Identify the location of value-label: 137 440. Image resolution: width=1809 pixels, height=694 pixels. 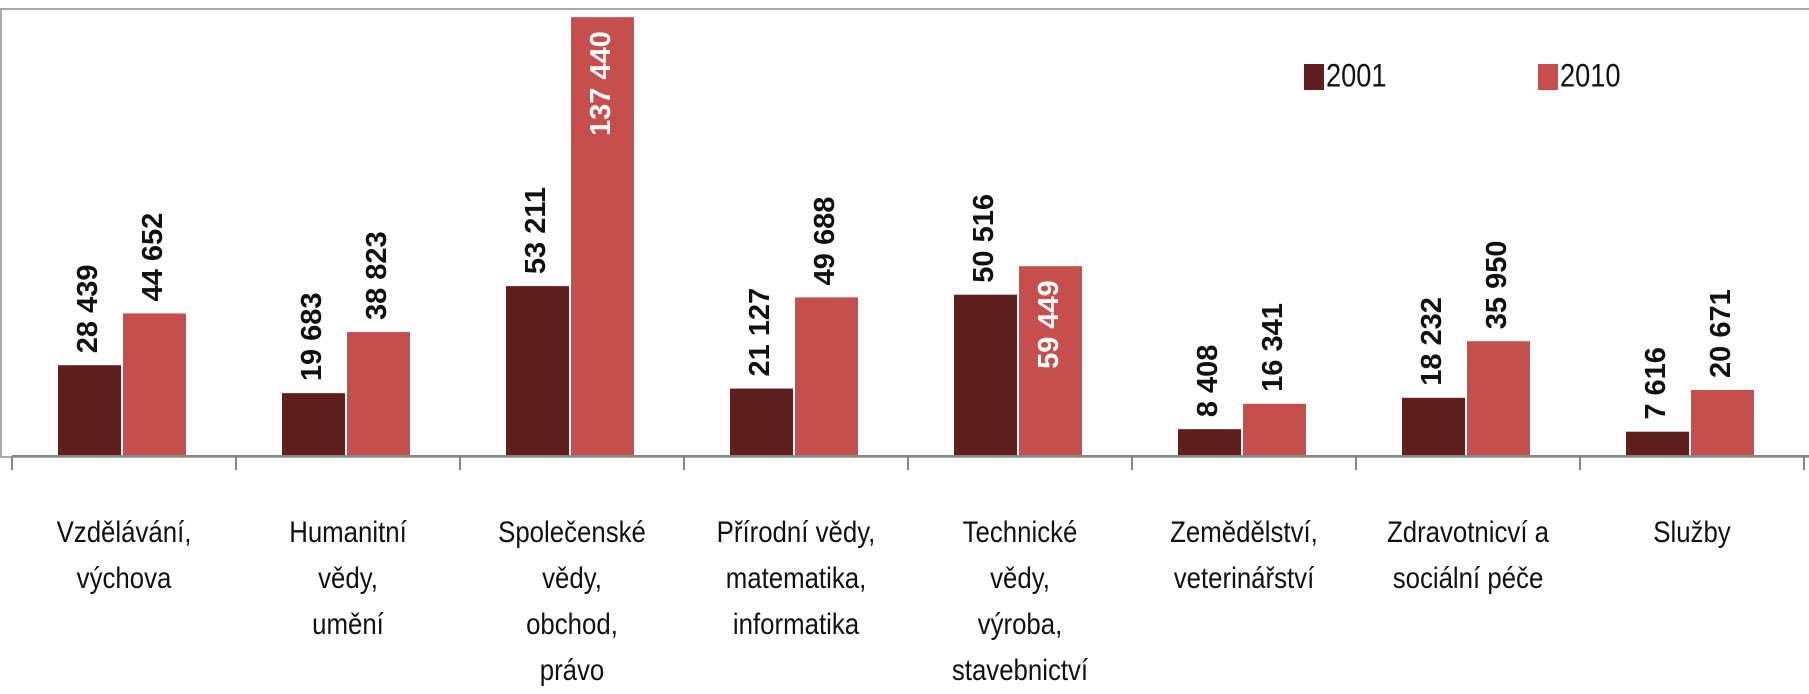
(601, 83).